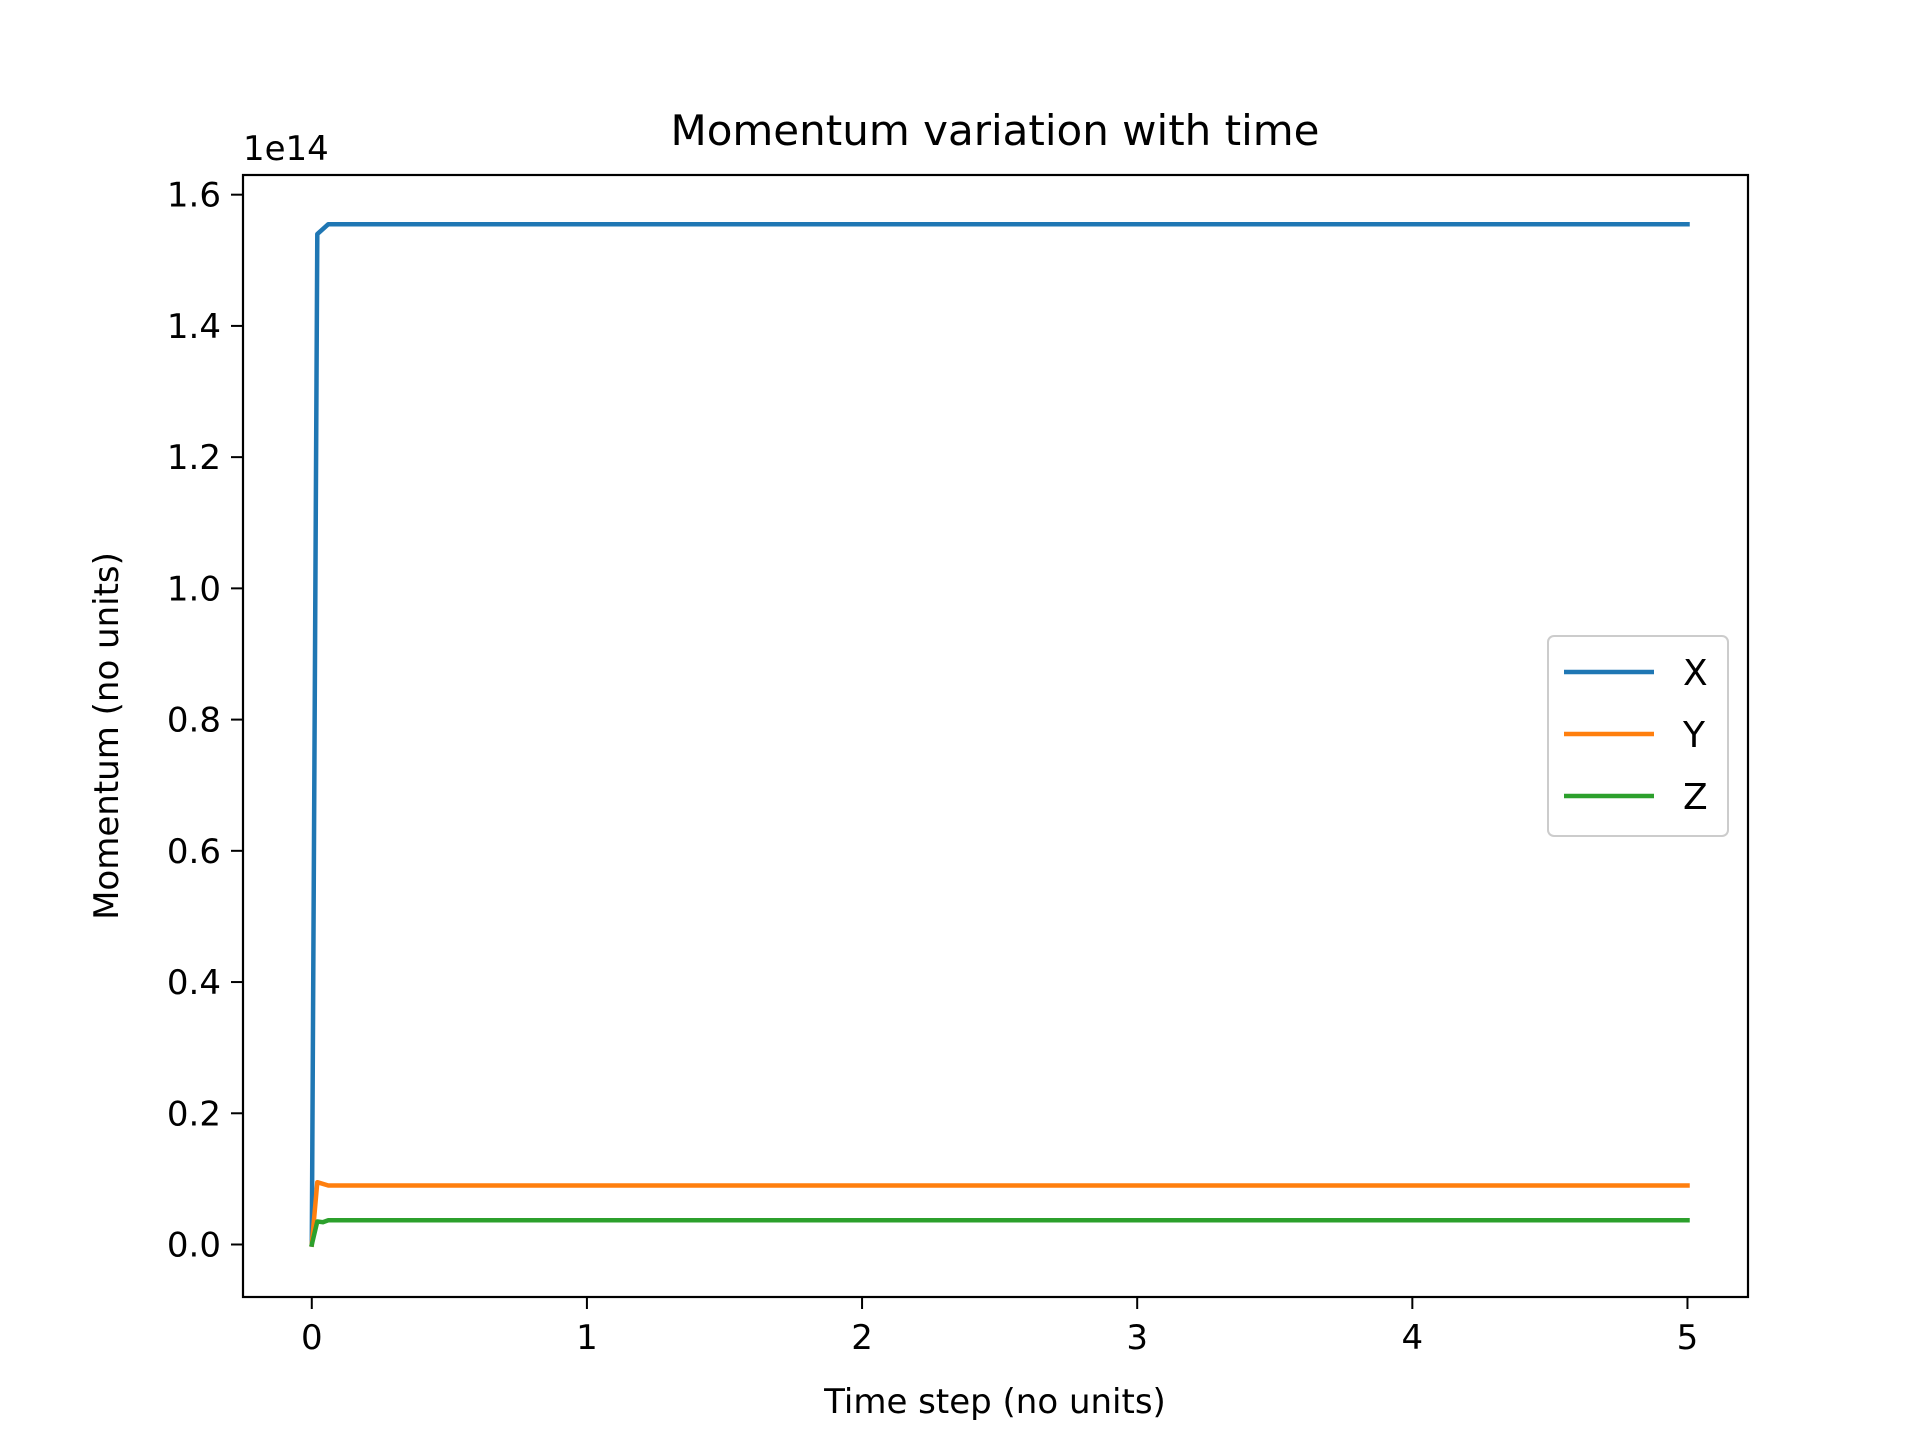  Describe the element at coordinates (286, 149) in the screenshot. I see `y-offset-label: 1e14` at that location.